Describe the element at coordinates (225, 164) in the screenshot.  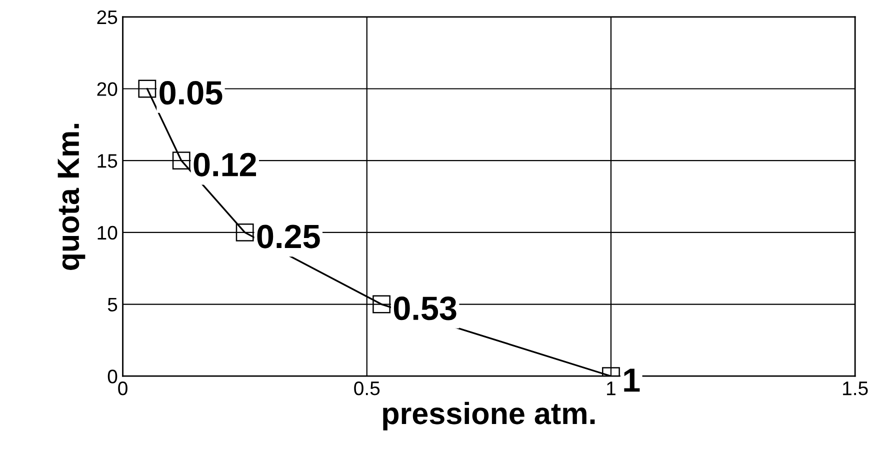
I see `annotation: 0.12` at that location.